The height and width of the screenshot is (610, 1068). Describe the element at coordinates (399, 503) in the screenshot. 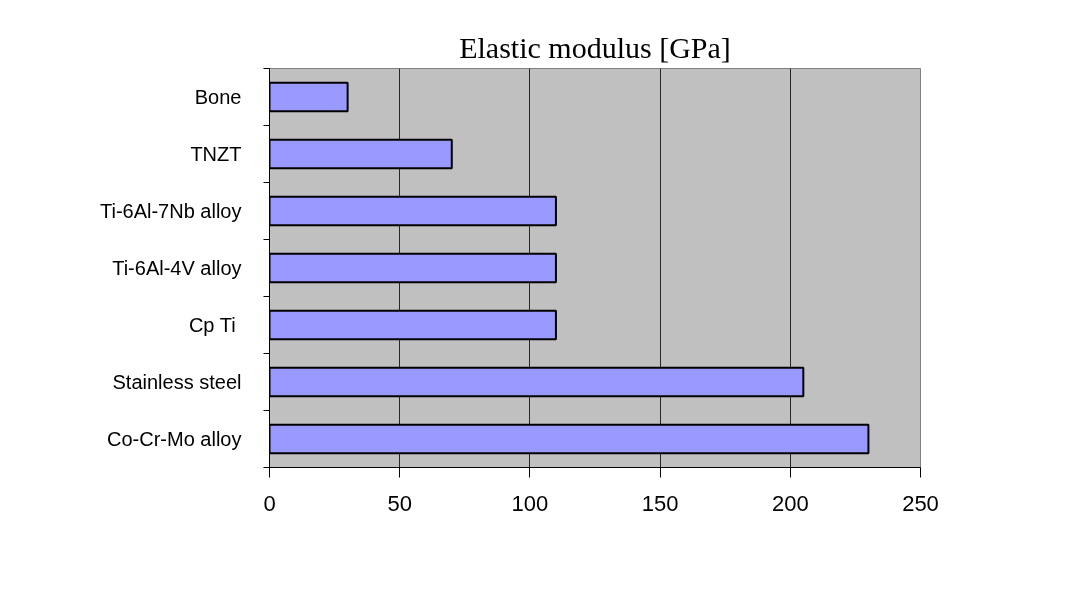

I see `x-tick-label: 50` at that location.